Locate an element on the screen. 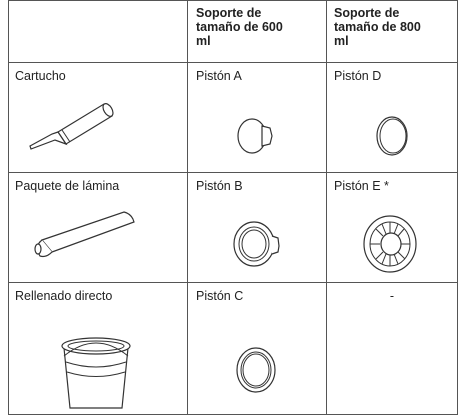 The height and width of the screenshot is (419, 464). piston-c-icon is located at coordinates (256, 370).